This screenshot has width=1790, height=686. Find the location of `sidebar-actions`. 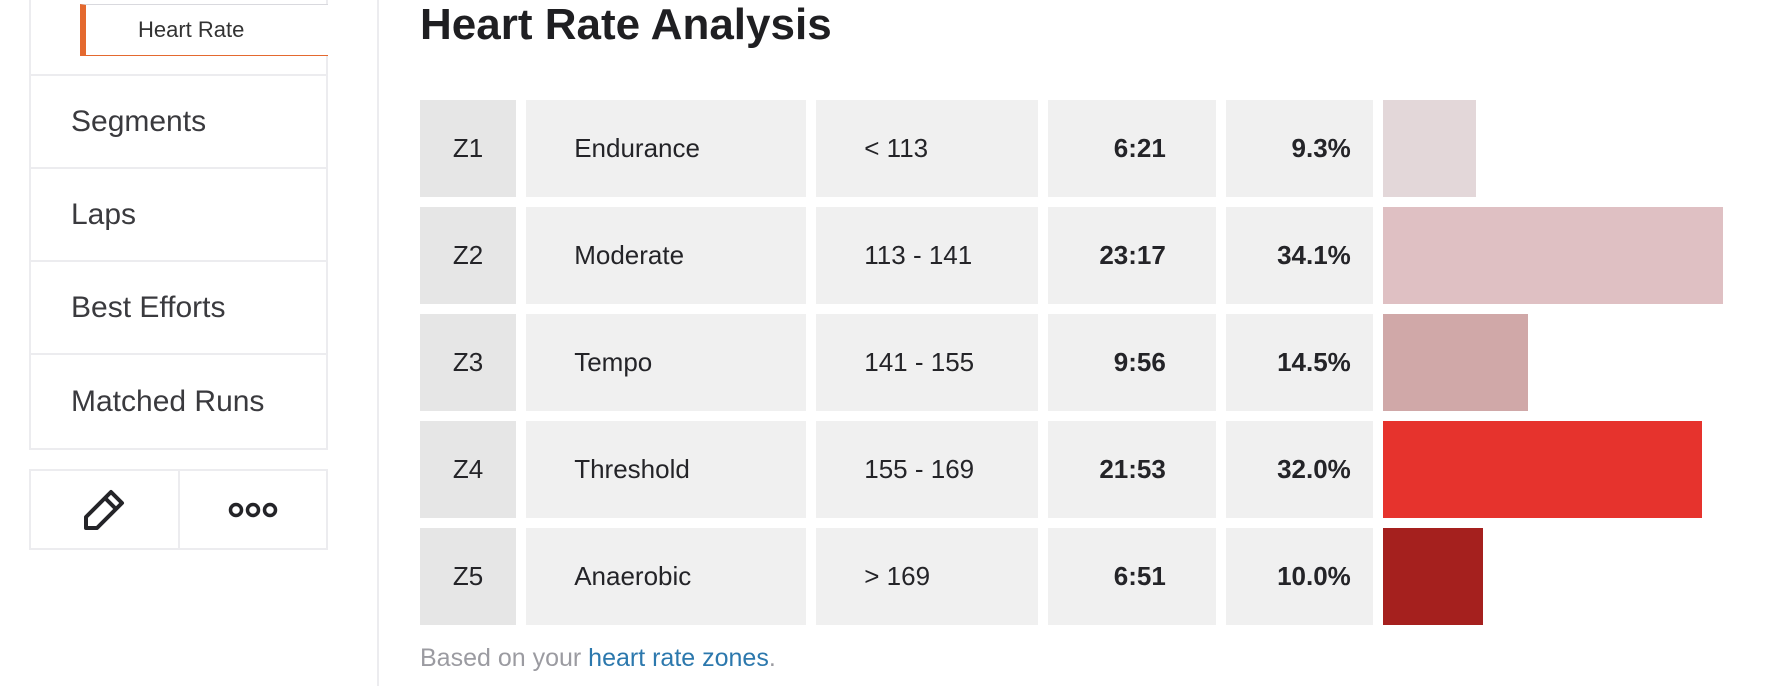

sidebar-actions is located at coordinates (178, 509).